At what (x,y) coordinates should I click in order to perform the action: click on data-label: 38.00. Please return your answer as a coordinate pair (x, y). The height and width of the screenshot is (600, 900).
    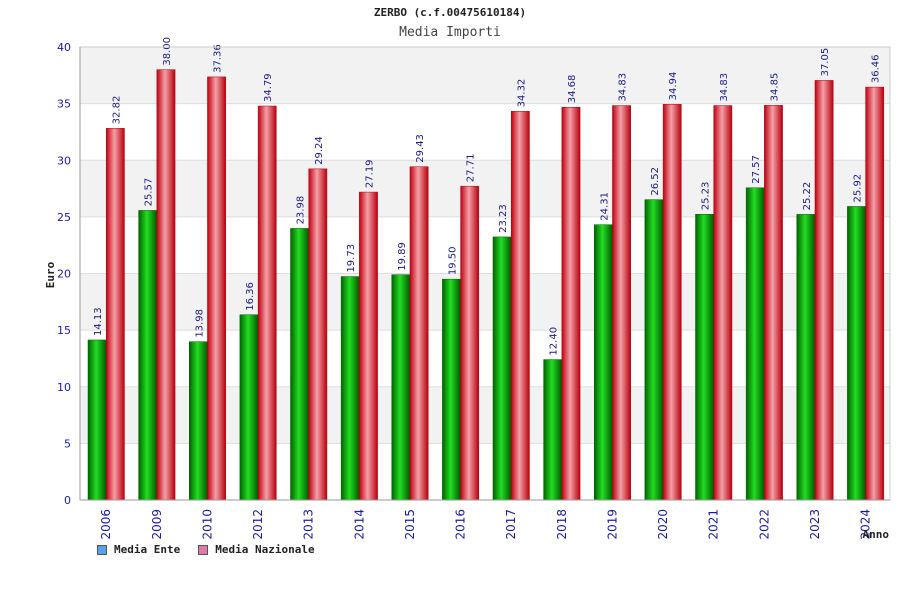
    Looking at the image, I should click on (167, 51).